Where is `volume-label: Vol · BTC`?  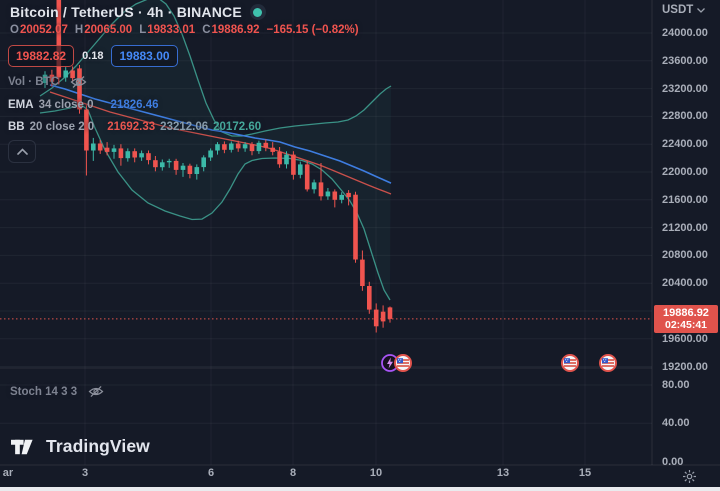 volume-label: Vol · BTC is located at coordinates (33, 82).